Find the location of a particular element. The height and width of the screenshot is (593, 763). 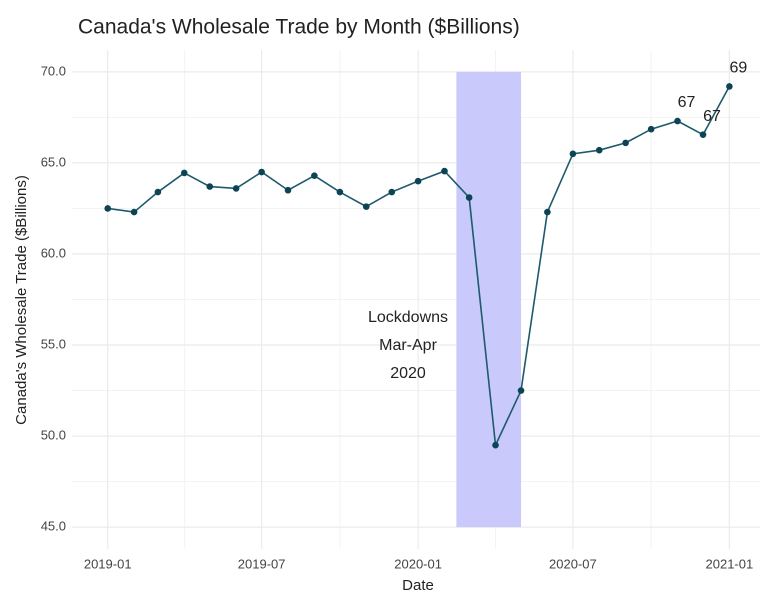

annotation: 2020 is located at coordinates (408, 373).